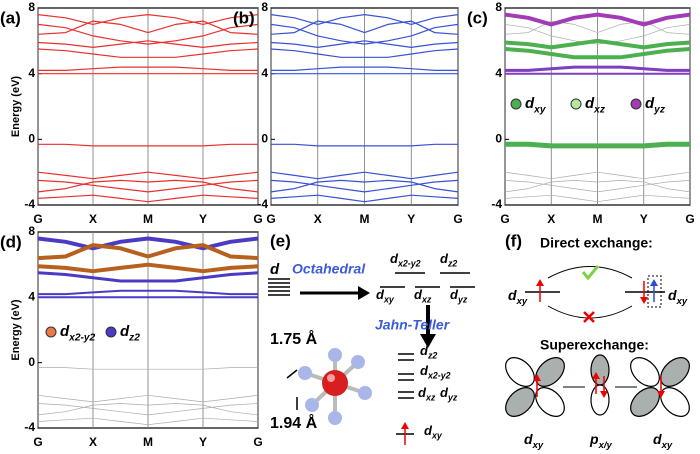  I want to click on superexchange-title: Superexchange:, so click(594, 345).